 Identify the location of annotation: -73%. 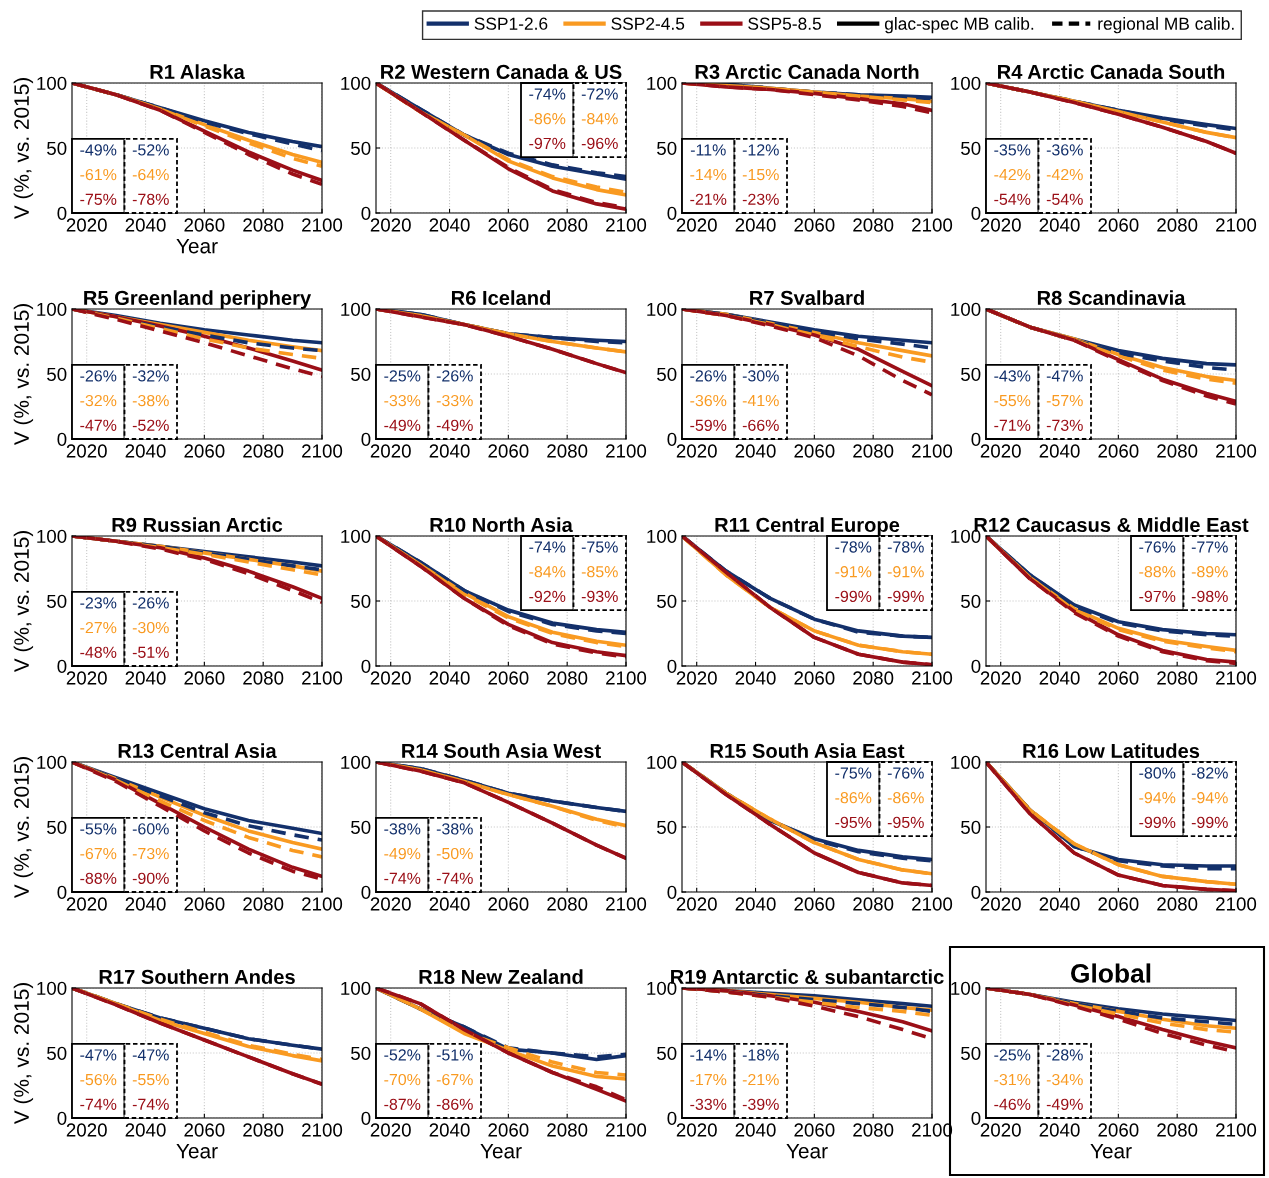
(150, 853).